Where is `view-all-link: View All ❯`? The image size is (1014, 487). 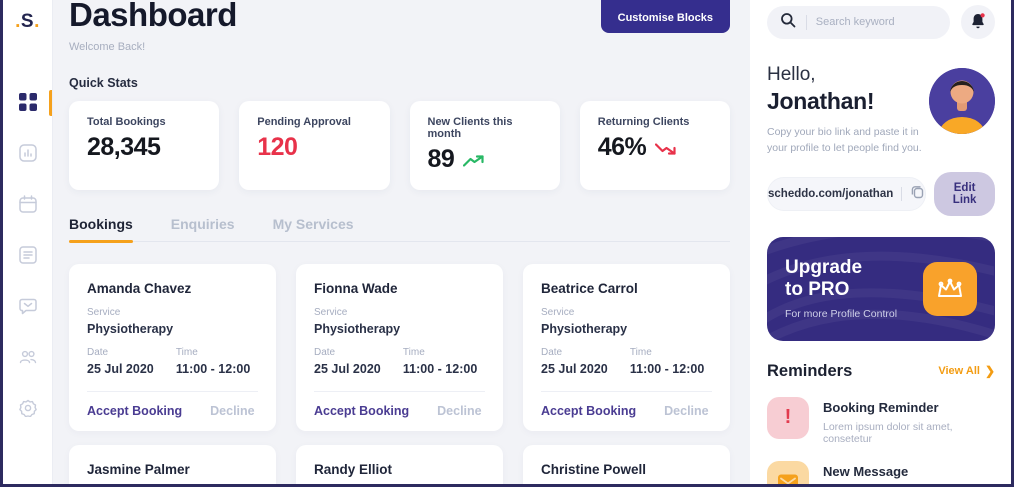
view-all-link: View All ❯ is located at coordinates (966, 371).